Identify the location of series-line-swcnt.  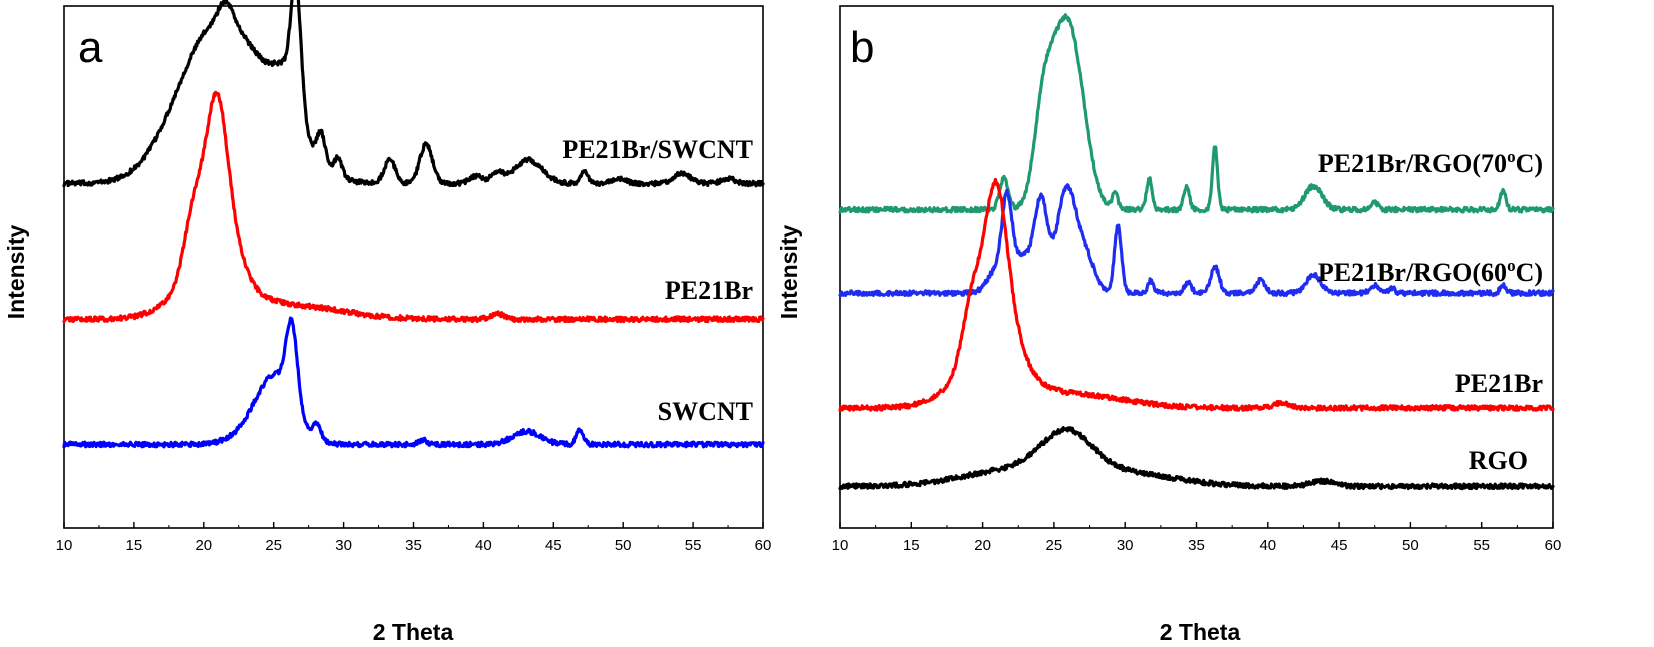
(413, 382).